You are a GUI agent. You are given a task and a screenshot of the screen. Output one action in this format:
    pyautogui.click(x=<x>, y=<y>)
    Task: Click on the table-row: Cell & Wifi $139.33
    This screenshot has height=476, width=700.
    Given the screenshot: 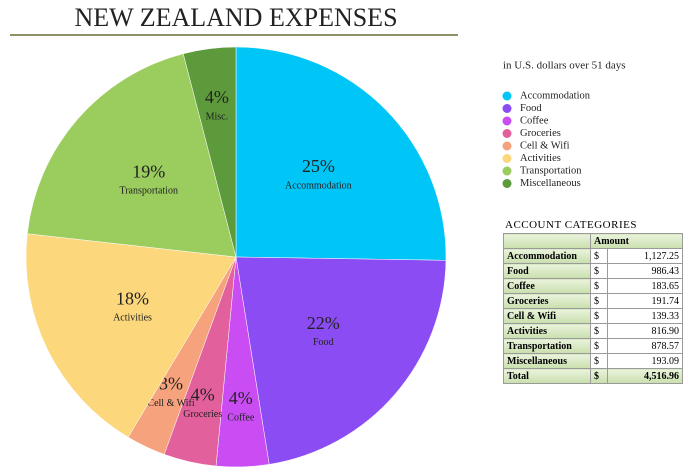 What is the action you would take?
    pyautogui.click(x=593, y=316)
    